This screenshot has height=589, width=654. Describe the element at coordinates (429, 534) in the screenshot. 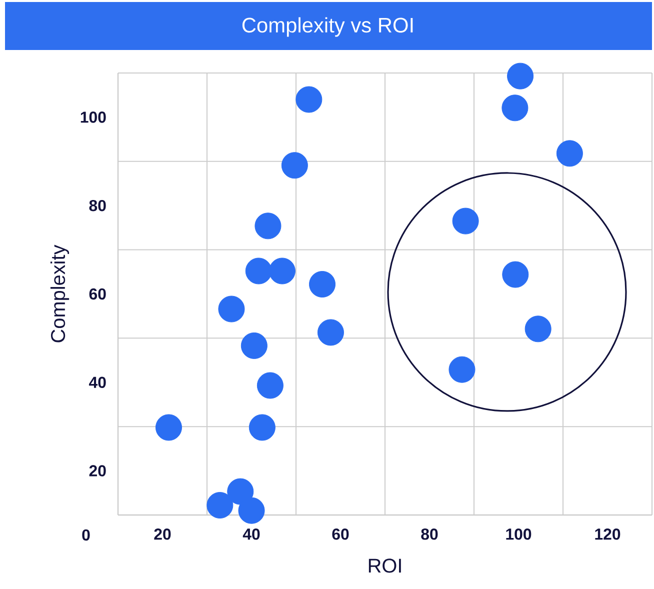

I see `x-tick-label: 80` at that location.